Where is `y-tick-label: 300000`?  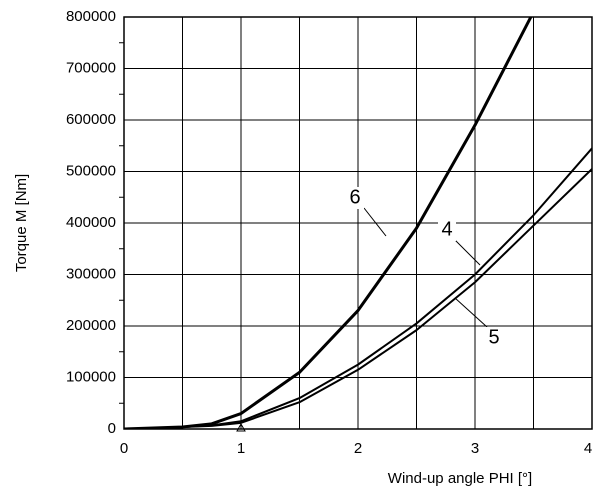 y-tick-label: 300000 is located at coordinates (91, 273).